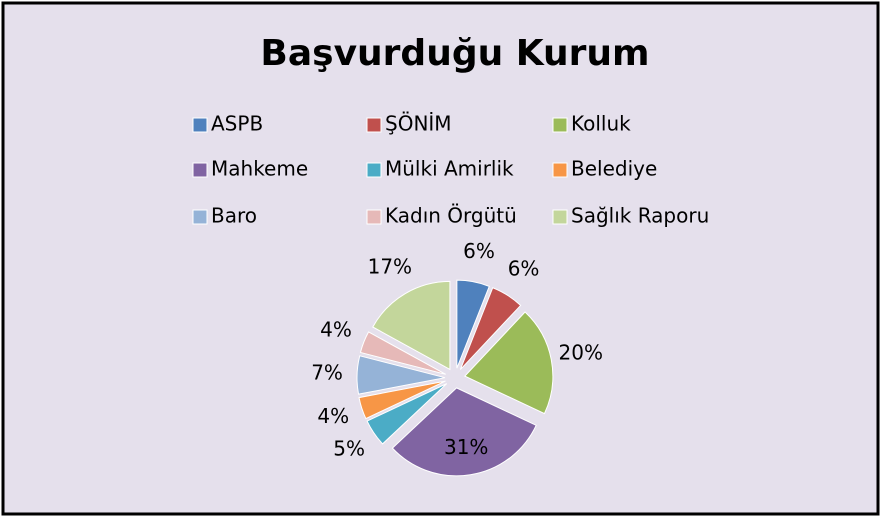 This screenshot has height=517, width=881. I want to click on legend-label: Mahkeme, so click(259, 169).